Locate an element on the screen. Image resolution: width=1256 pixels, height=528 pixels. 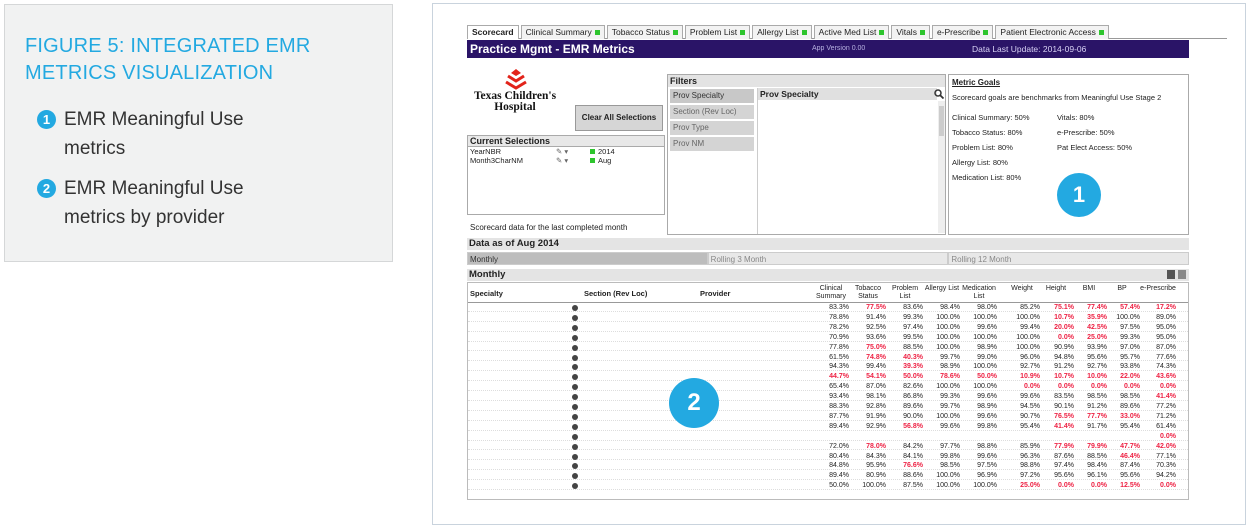
col-metric: Clinical Summary is located at coordinates (831, 292).